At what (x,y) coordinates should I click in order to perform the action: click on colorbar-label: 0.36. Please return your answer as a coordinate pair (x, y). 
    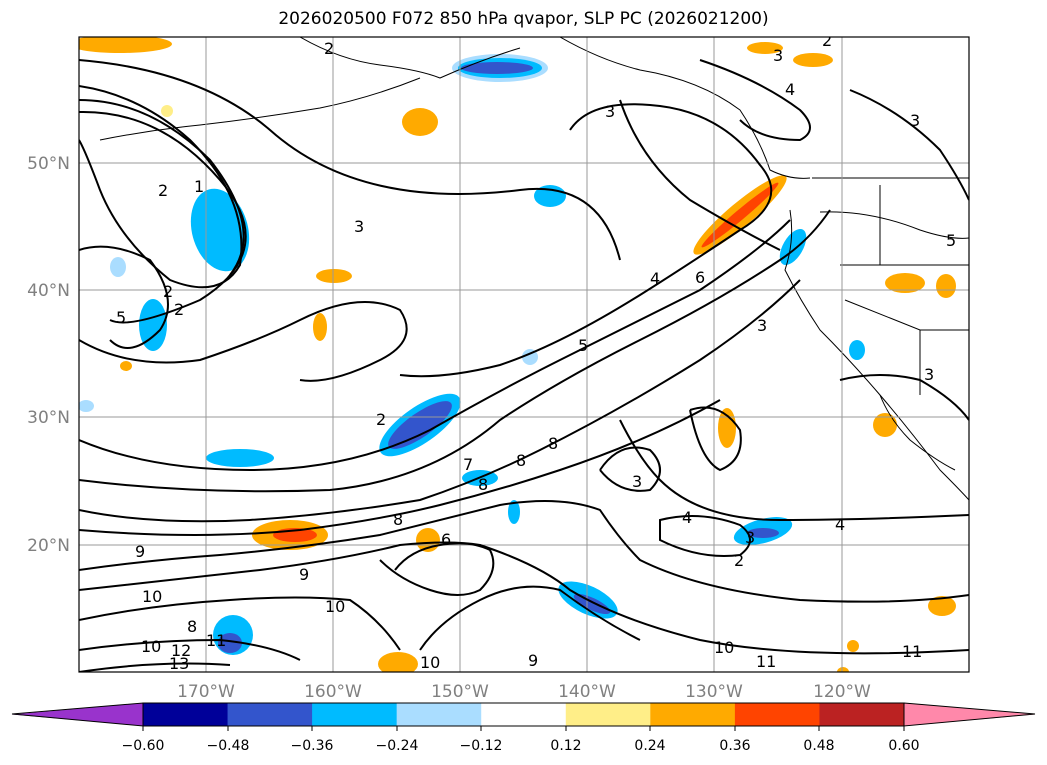
    Looking at the image, I should click on (734, 746).